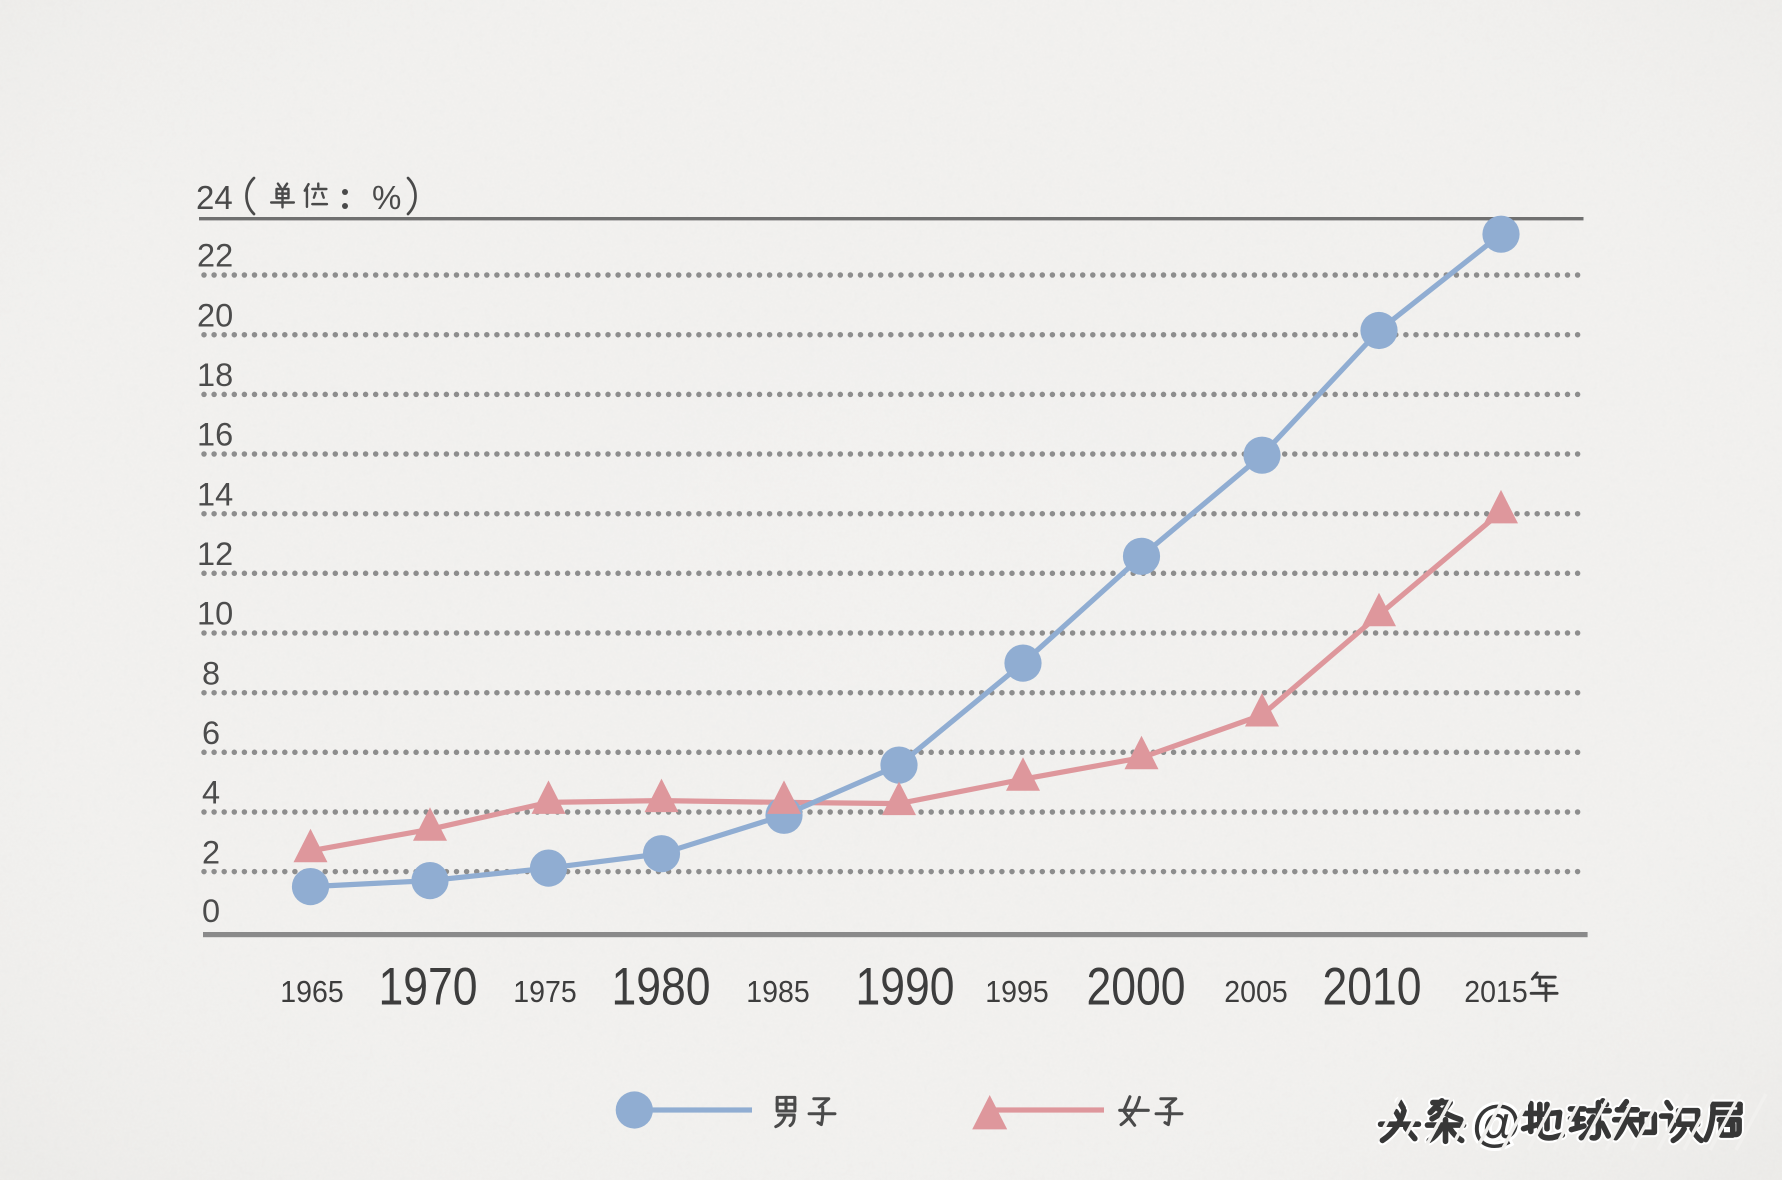 The width and height of the screenshot is (1782, 1180). Describe the element at coordinates (211, 673) in the screenshot. I see `svg-text: 8` at that location.